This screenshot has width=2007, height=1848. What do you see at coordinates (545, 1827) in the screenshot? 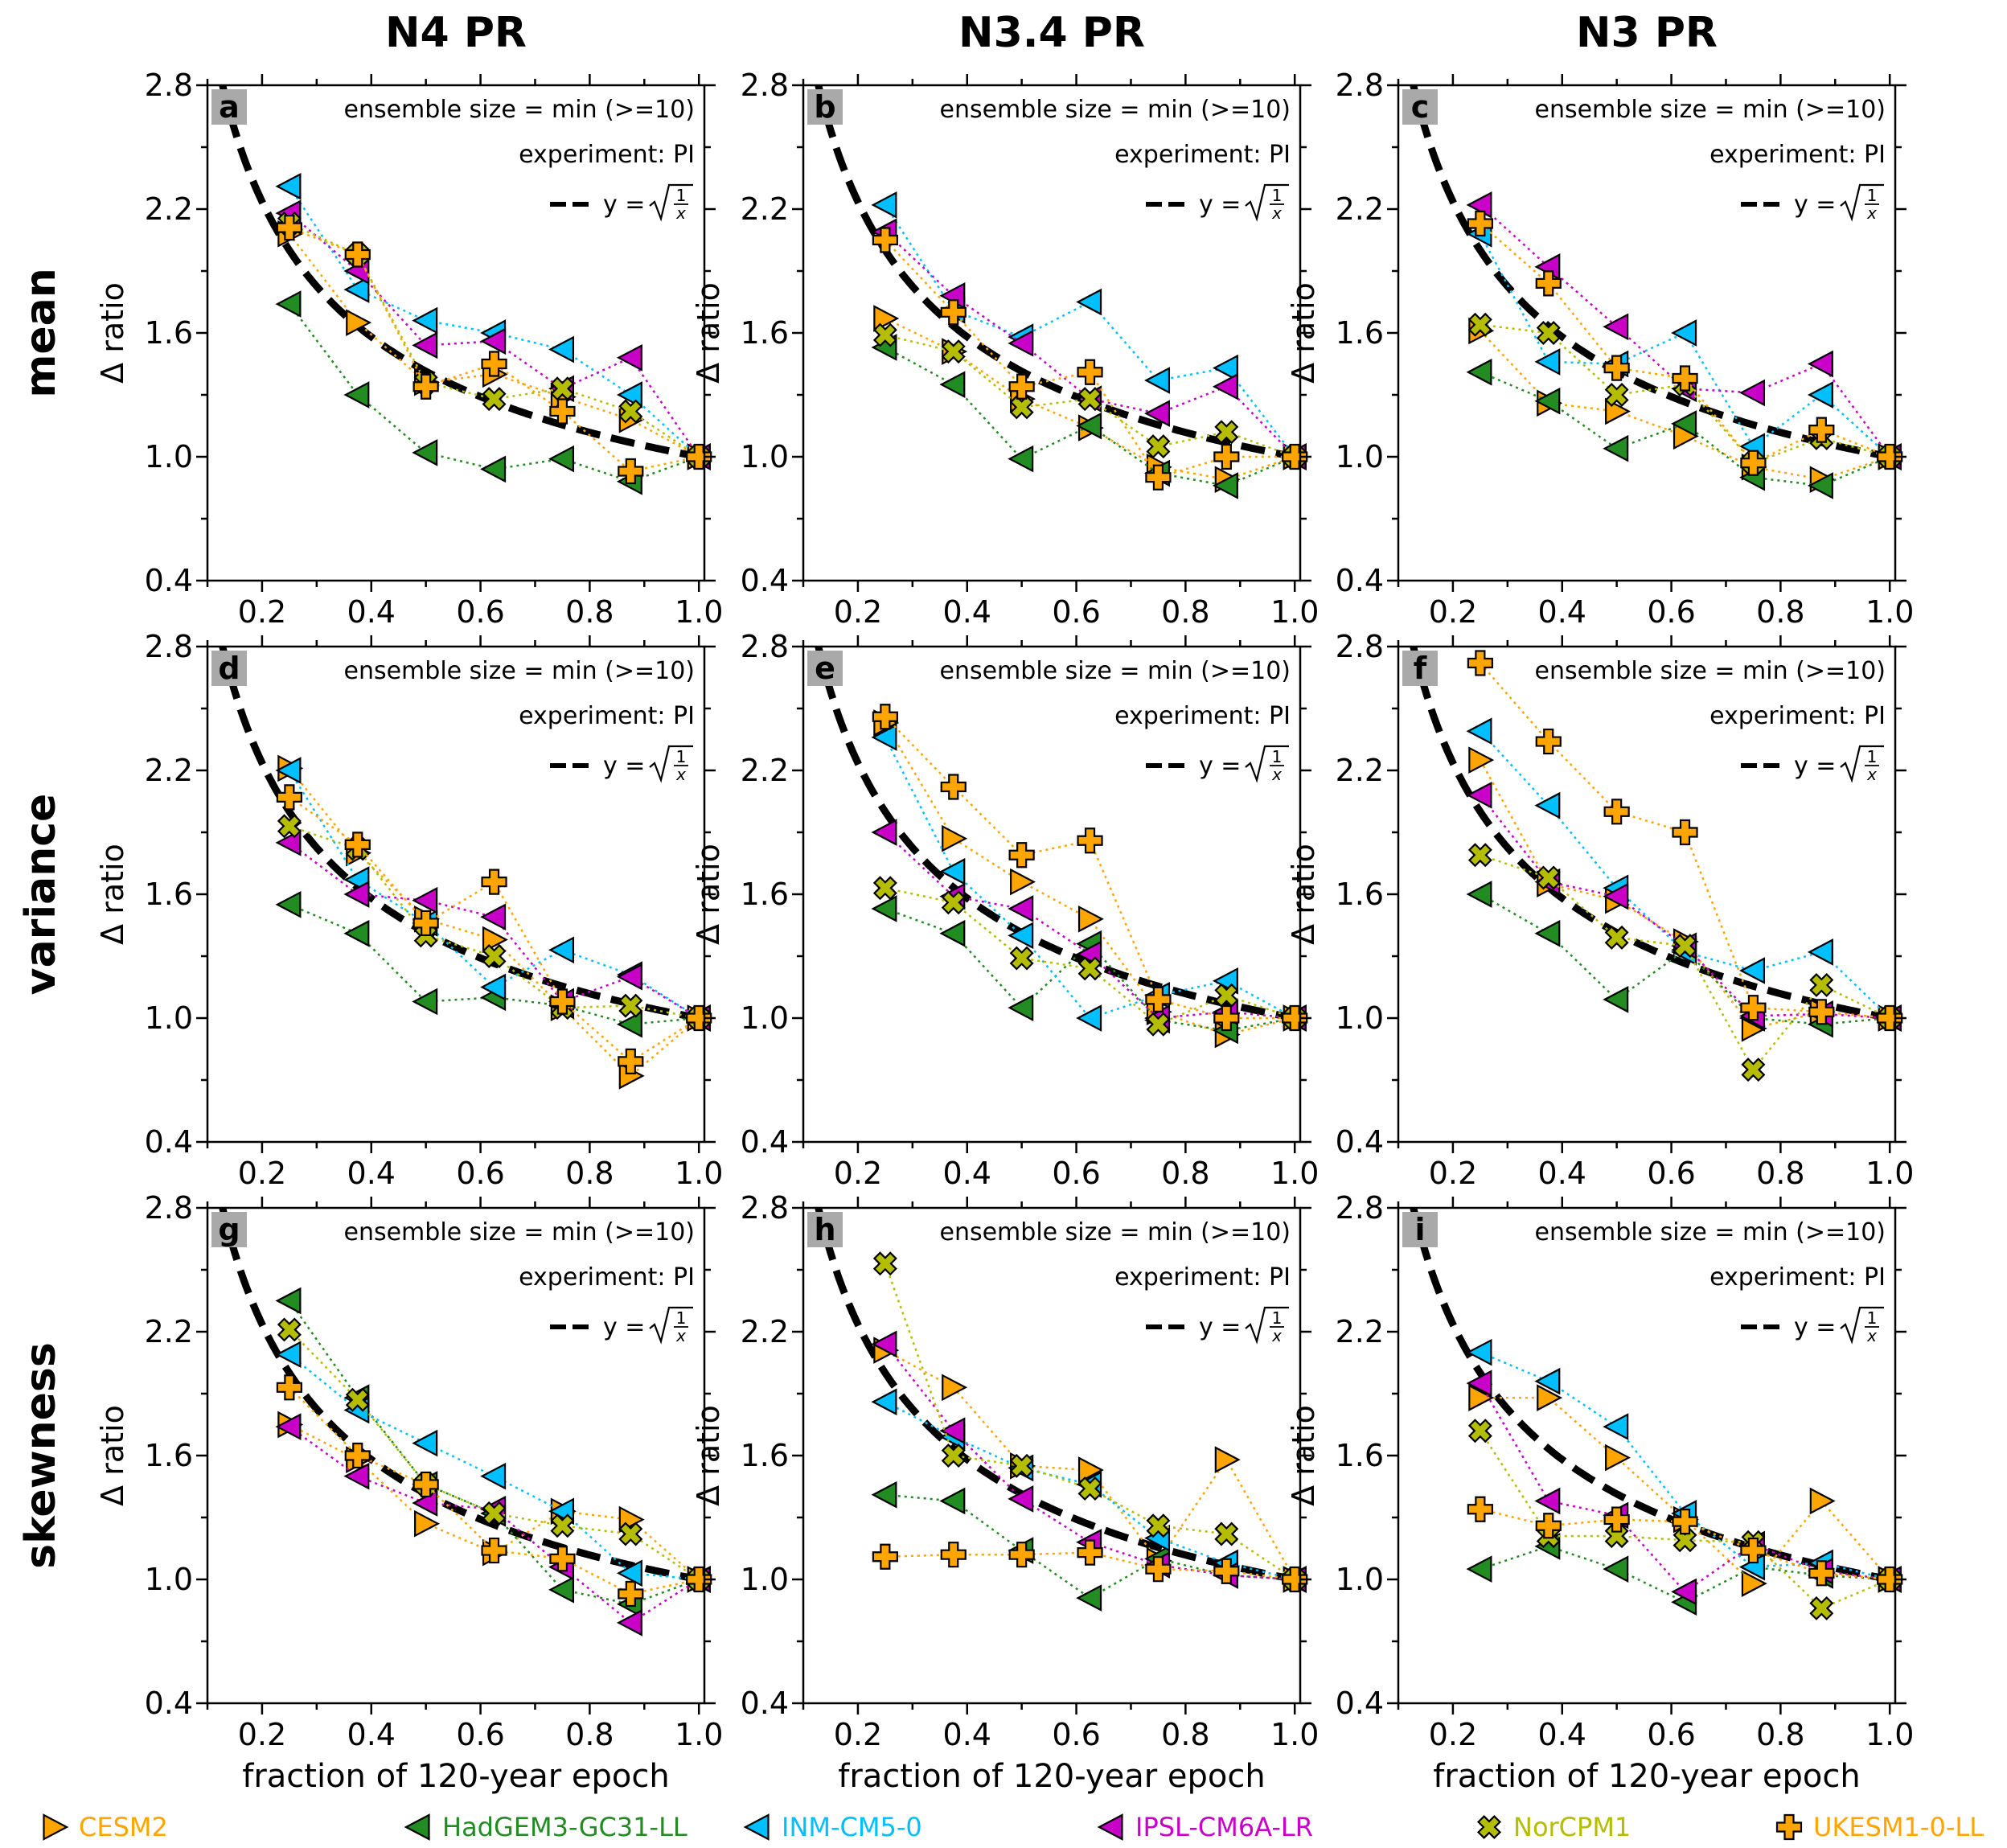
I see `legend-item: HadGEM3-GC31-LL` at bounding box center [545, 1827].